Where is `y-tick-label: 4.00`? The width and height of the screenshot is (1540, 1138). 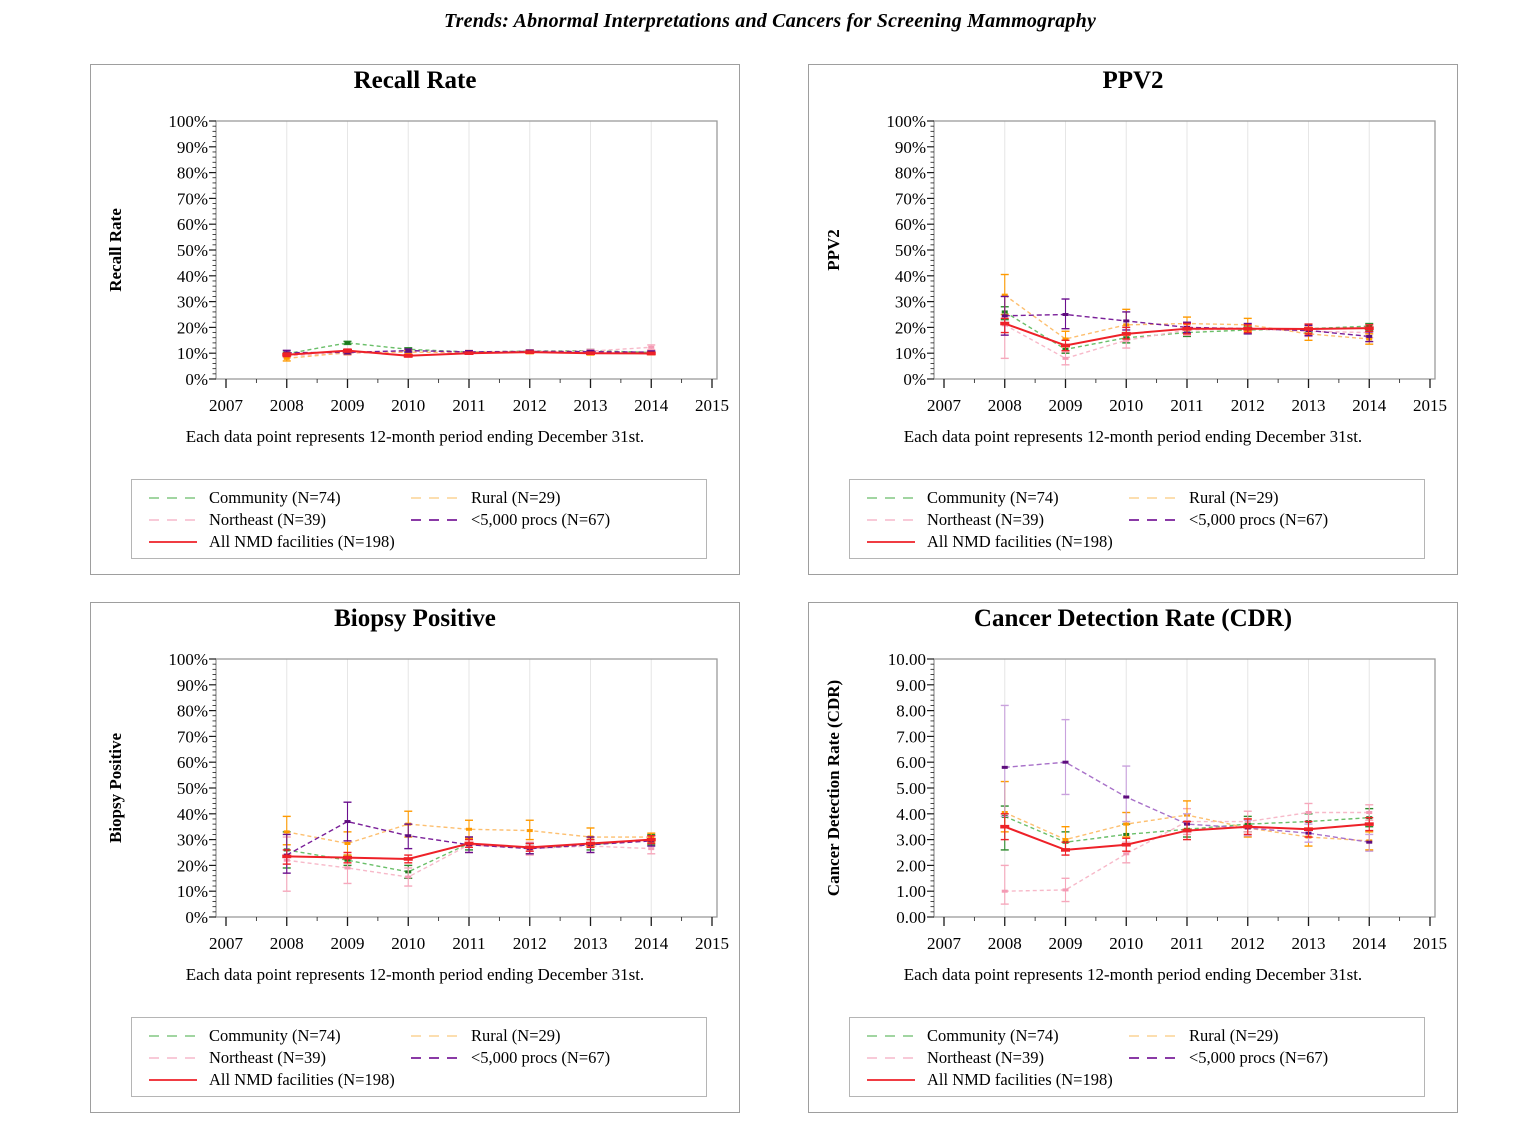 y-tick-label: 4.00 is located at coordinates (911, 814).